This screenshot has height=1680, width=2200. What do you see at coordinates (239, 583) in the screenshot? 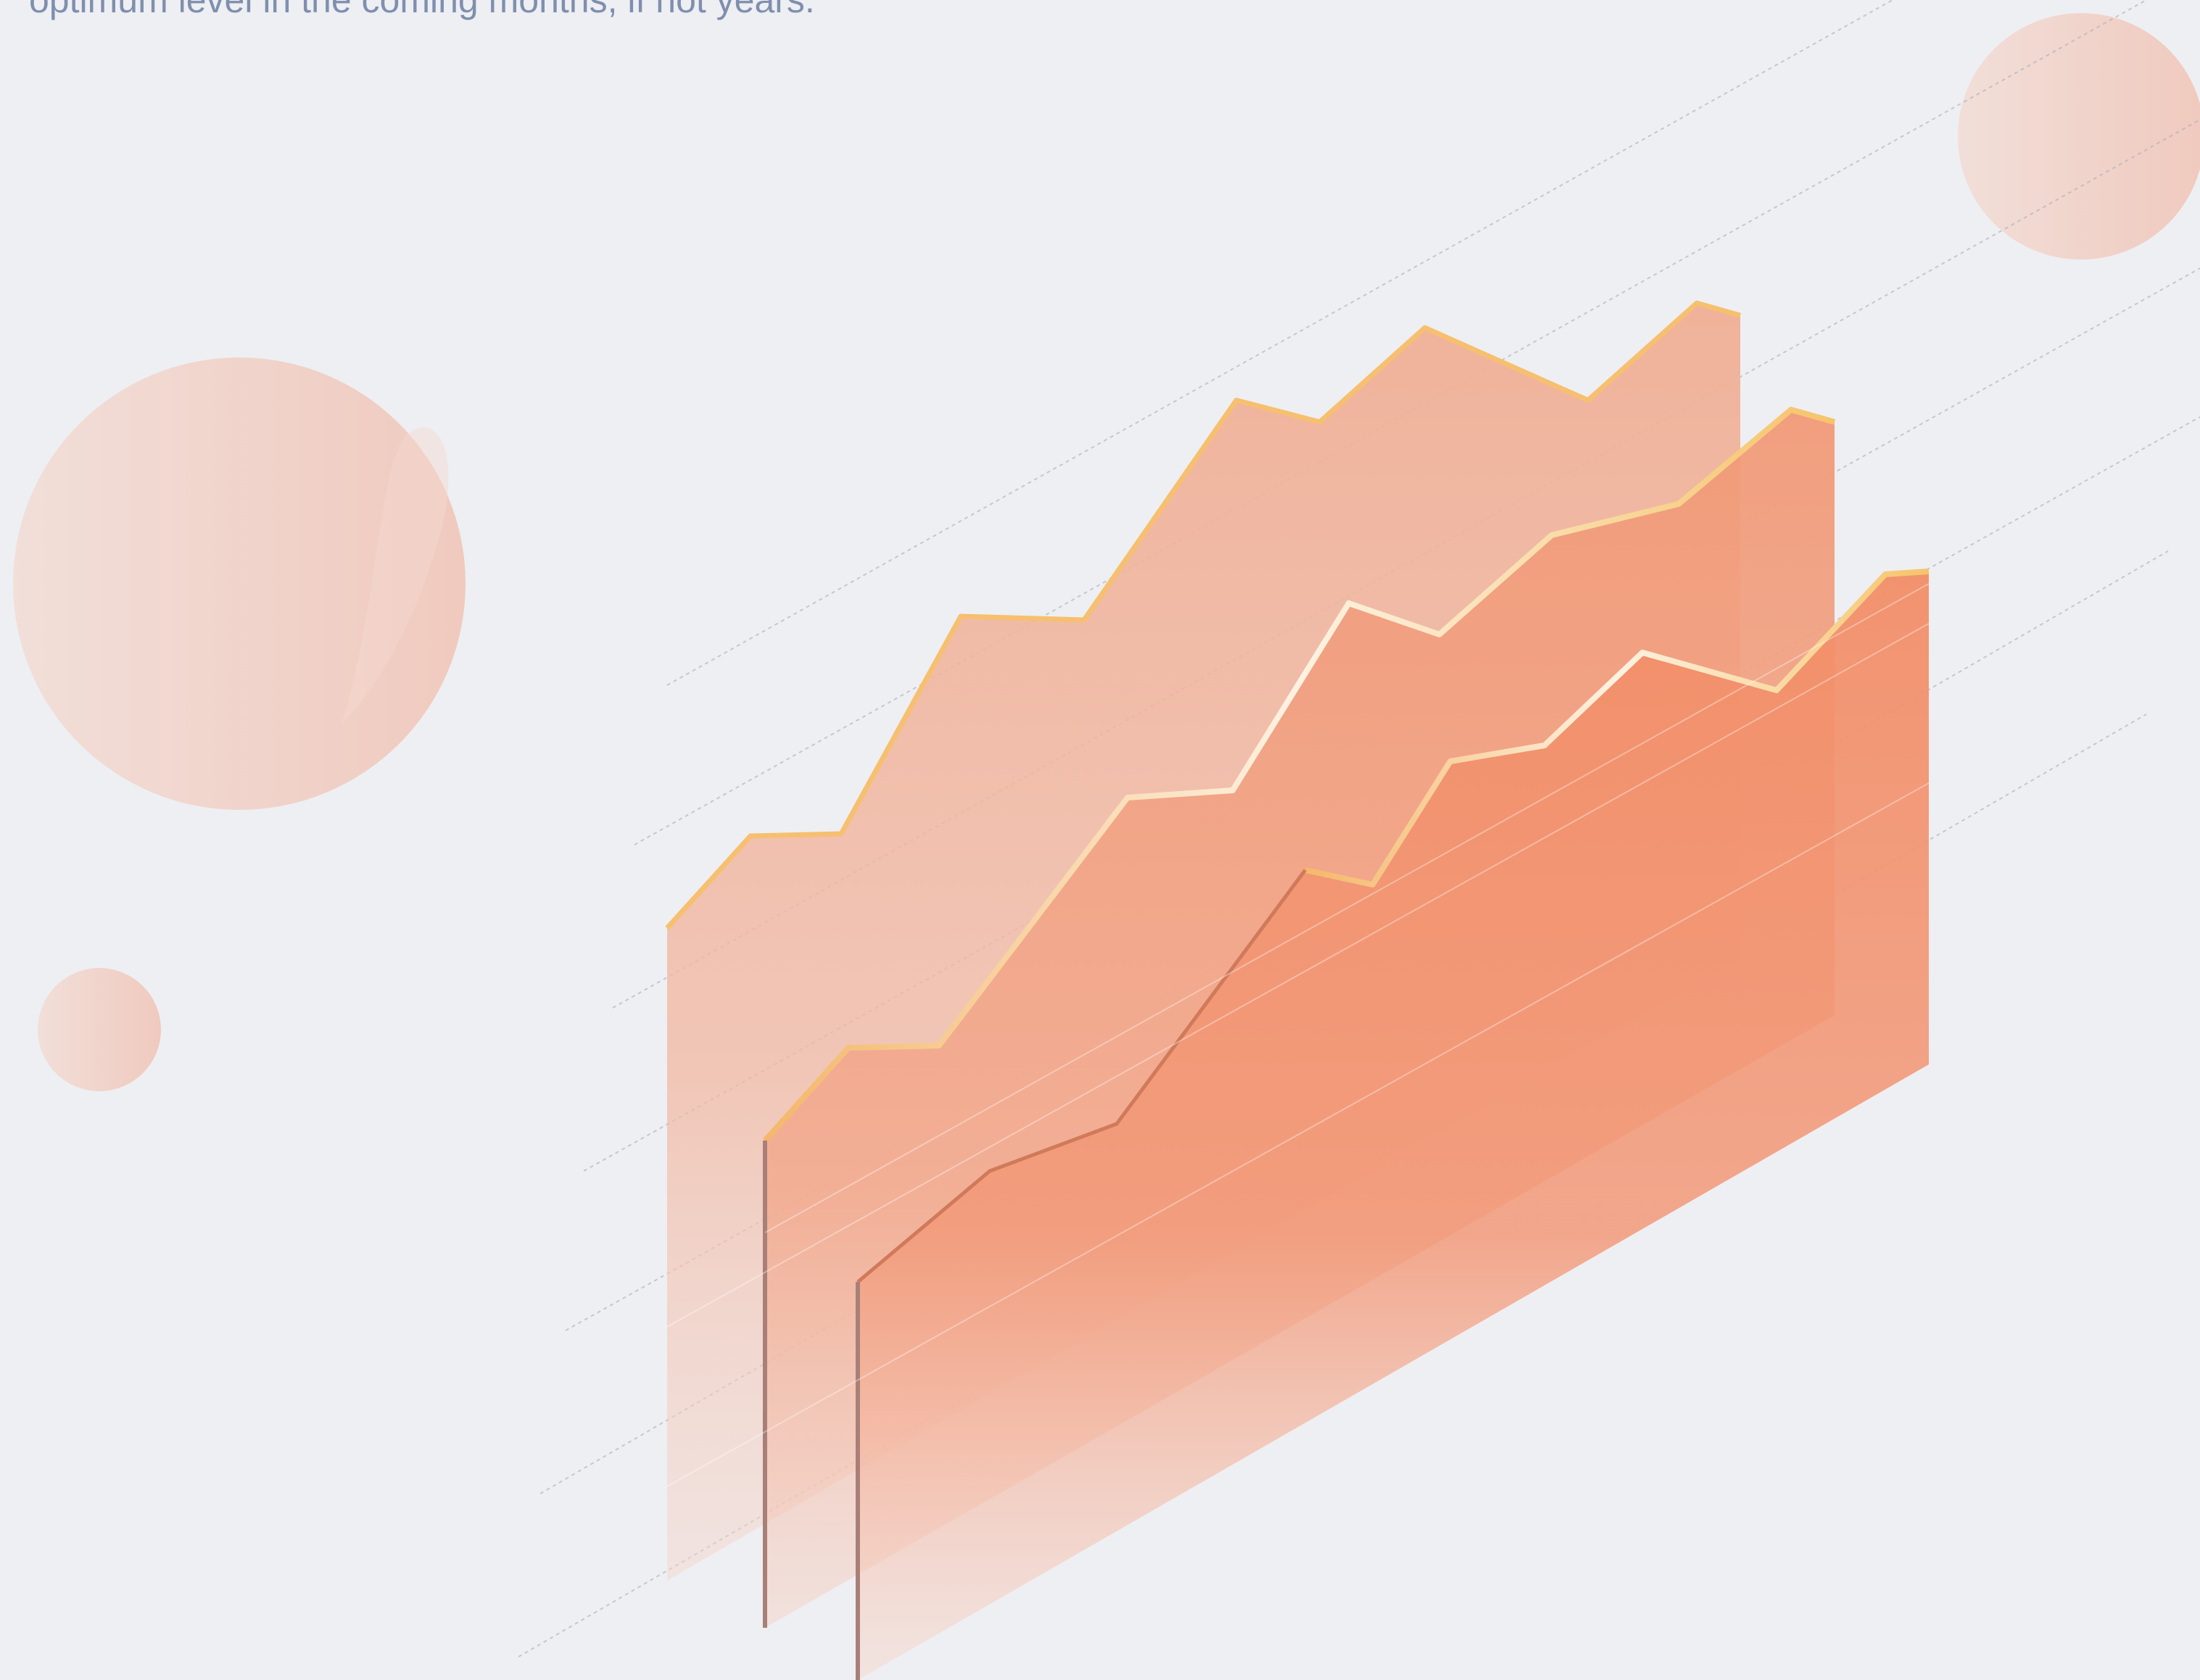
I see `large-circle-decoration` at bounding box center [239, 583].